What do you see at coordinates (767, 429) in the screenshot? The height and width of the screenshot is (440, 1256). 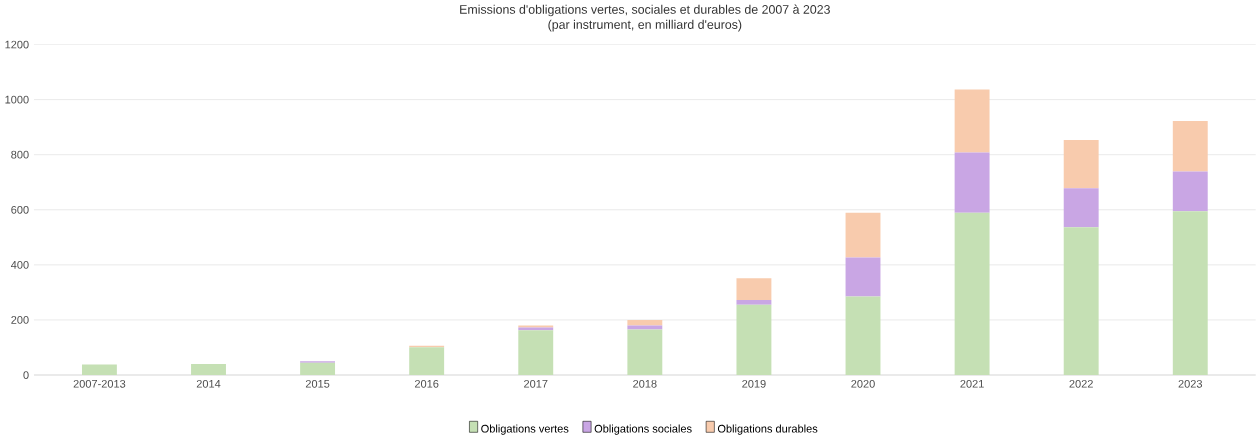 I see `legend-label: Obligations durables` at bounding box center [767, 429].